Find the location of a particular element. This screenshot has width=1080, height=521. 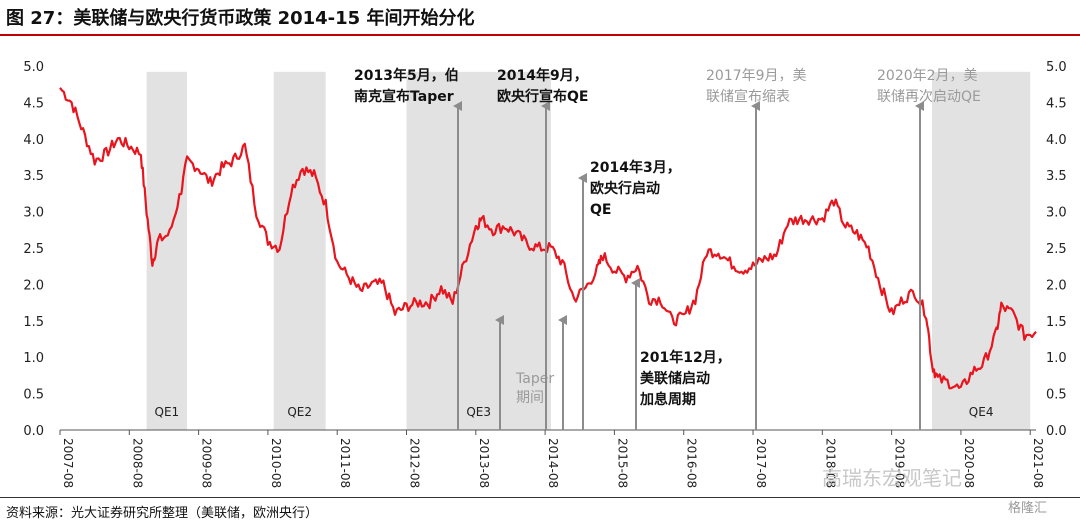

y-tick-label-right: 5.0 is located at coordinates (1056, 67).